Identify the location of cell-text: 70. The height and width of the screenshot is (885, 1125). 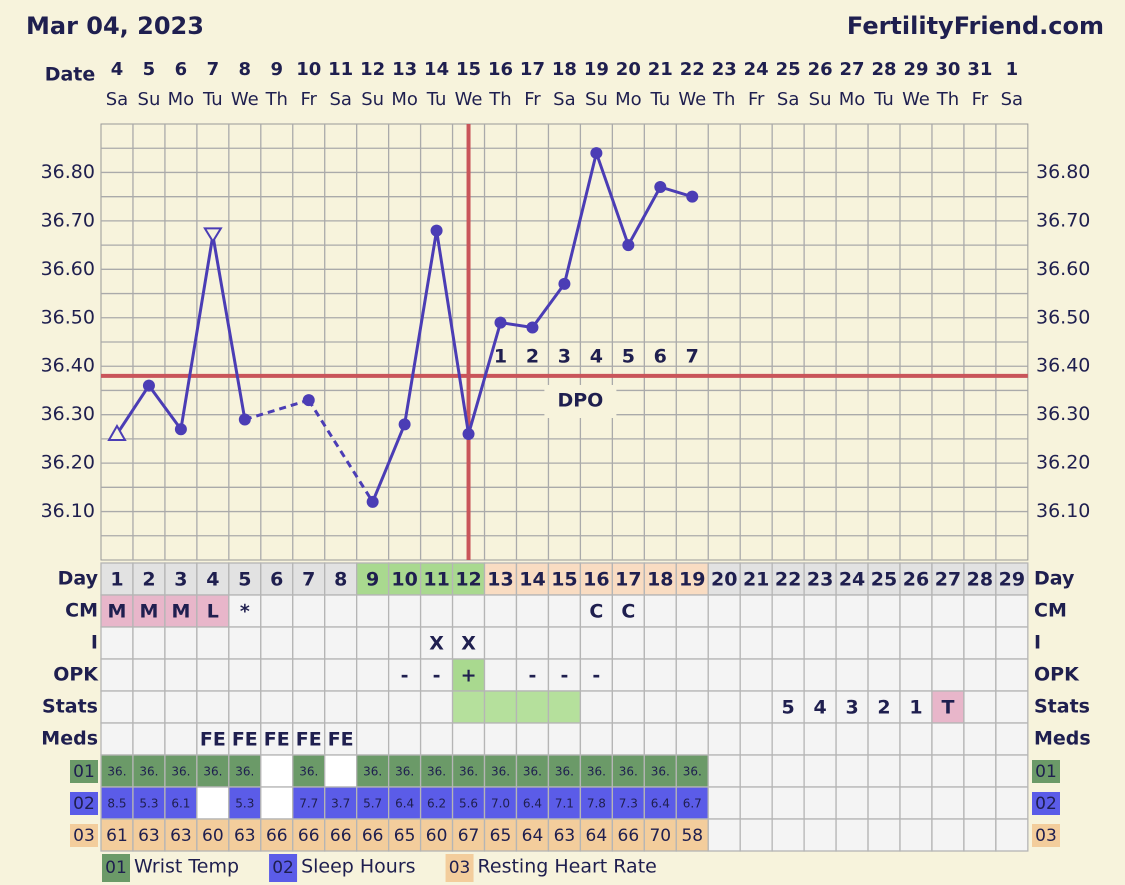
(660, 836).